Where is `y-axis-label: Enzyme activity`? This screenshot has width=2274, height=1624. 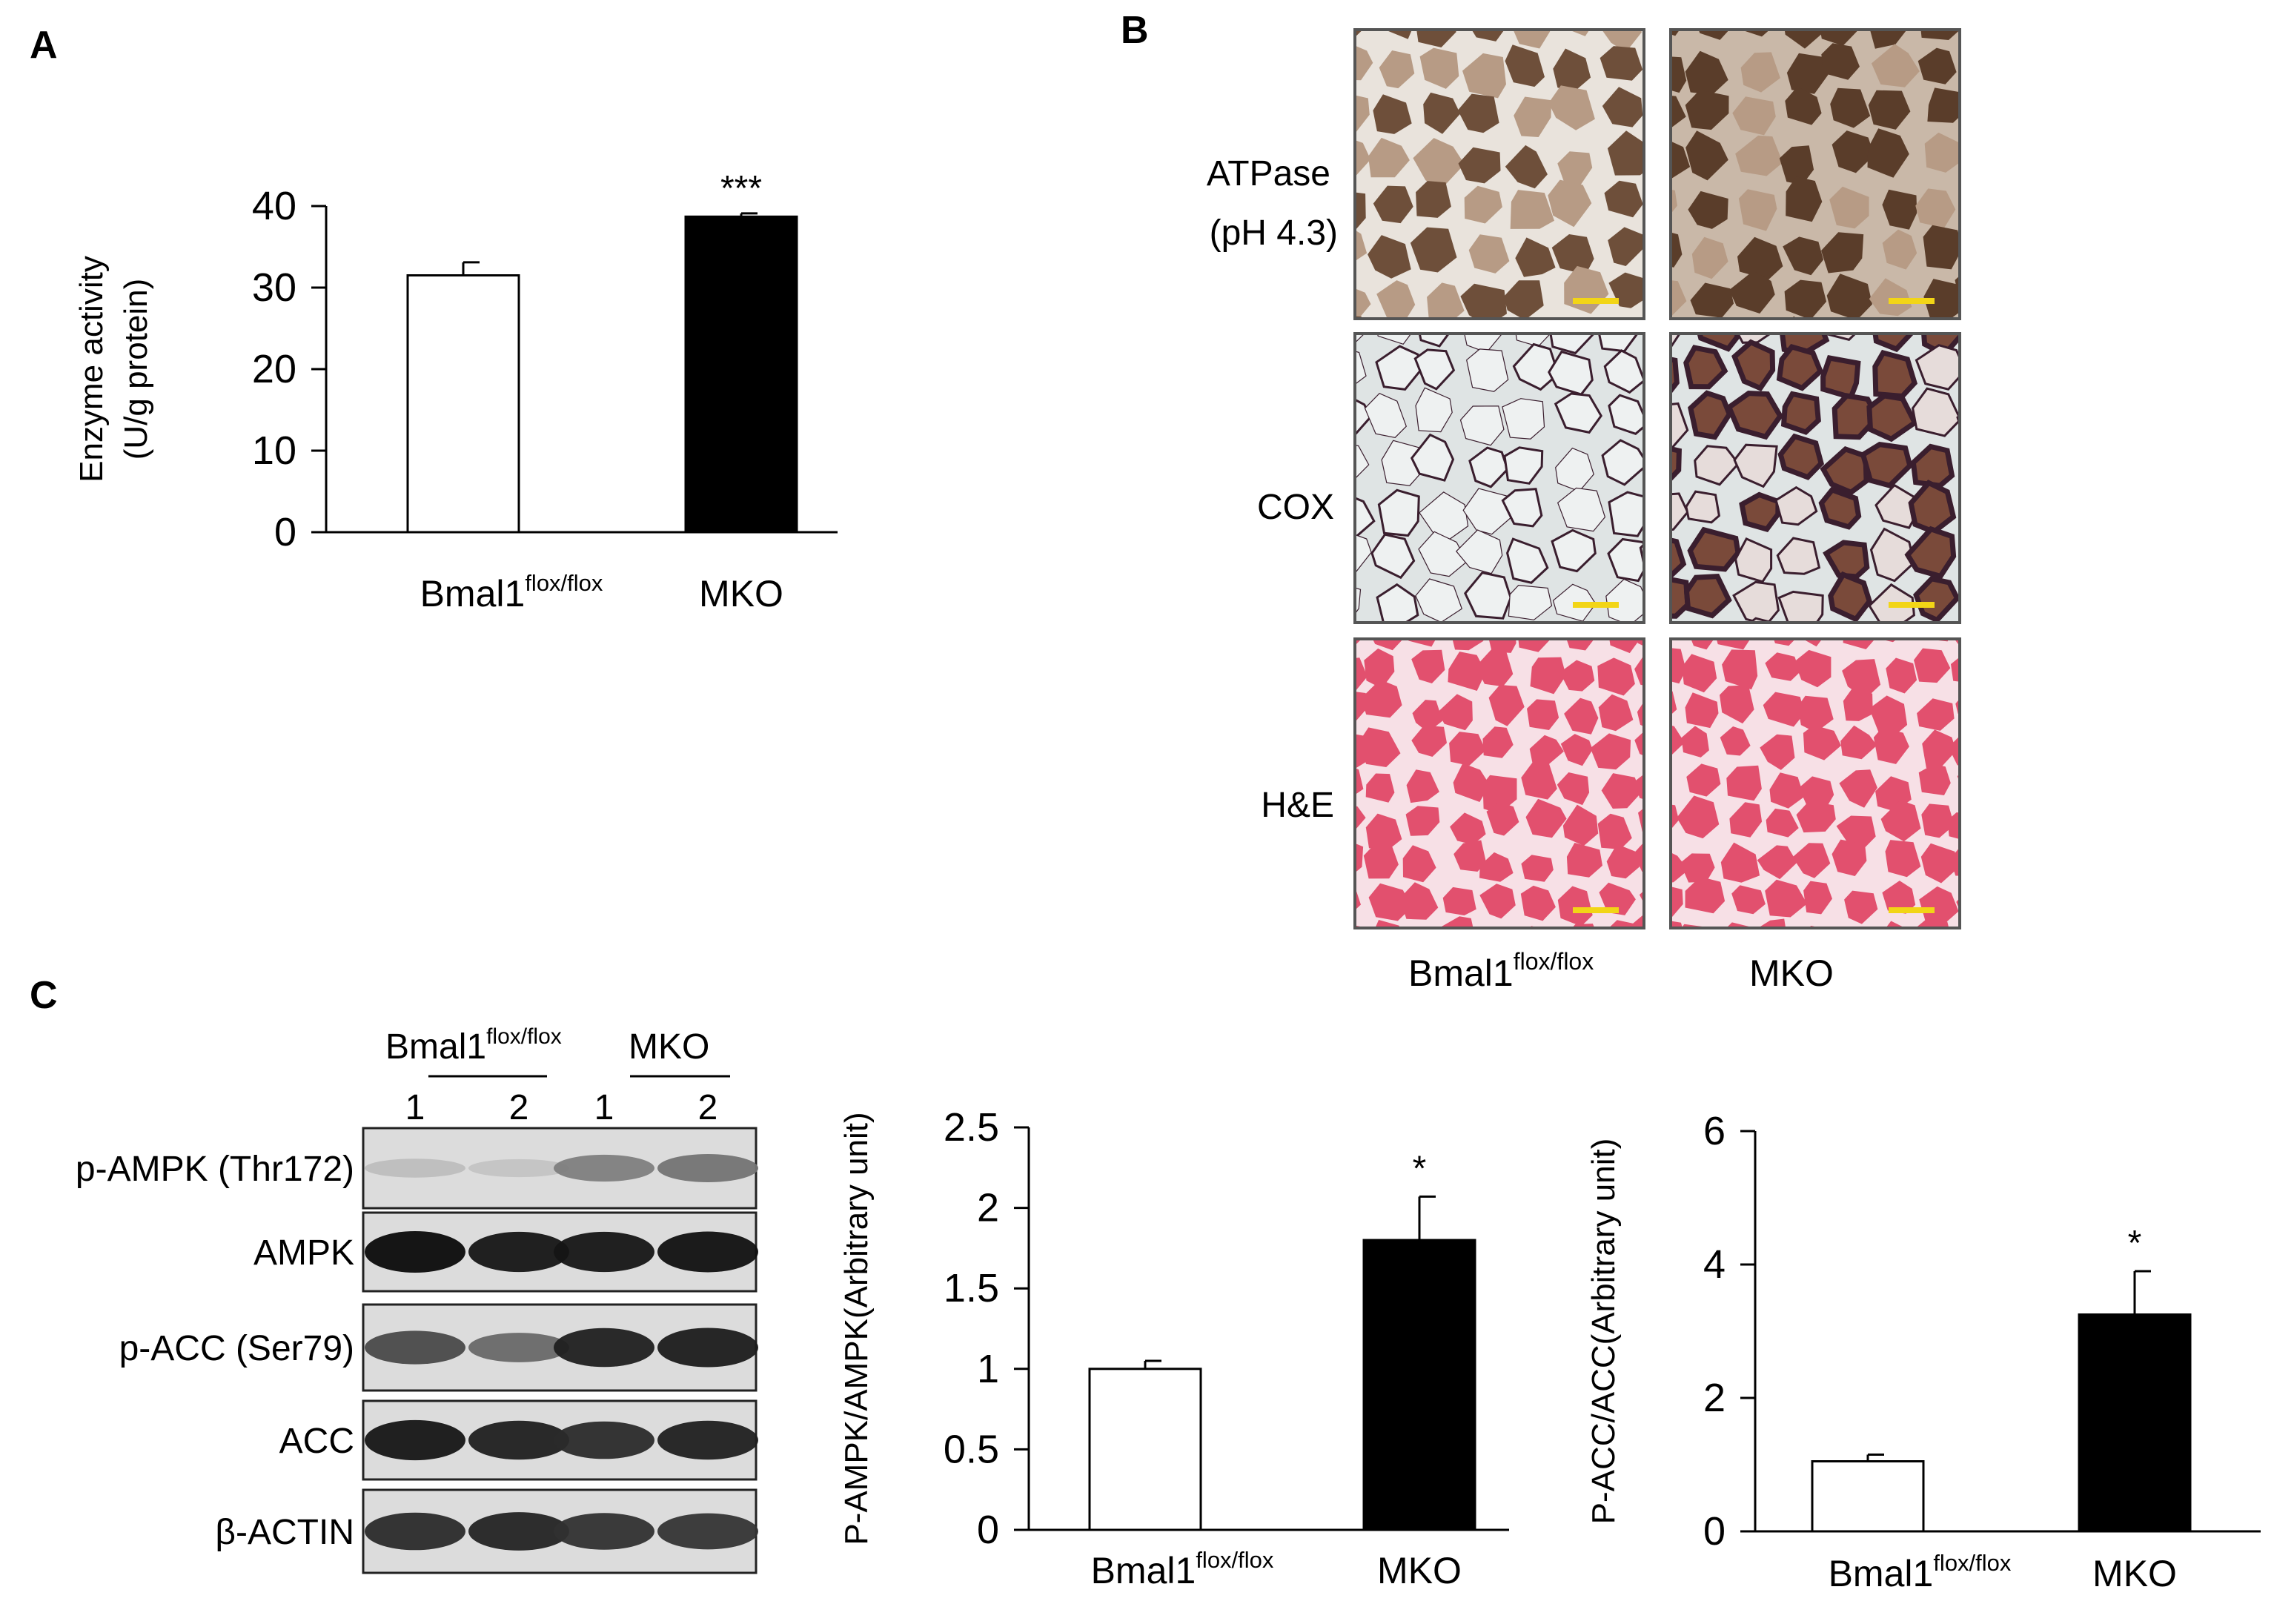
y-axis-label: Enzyme activity is located at coordinates (91, 369).